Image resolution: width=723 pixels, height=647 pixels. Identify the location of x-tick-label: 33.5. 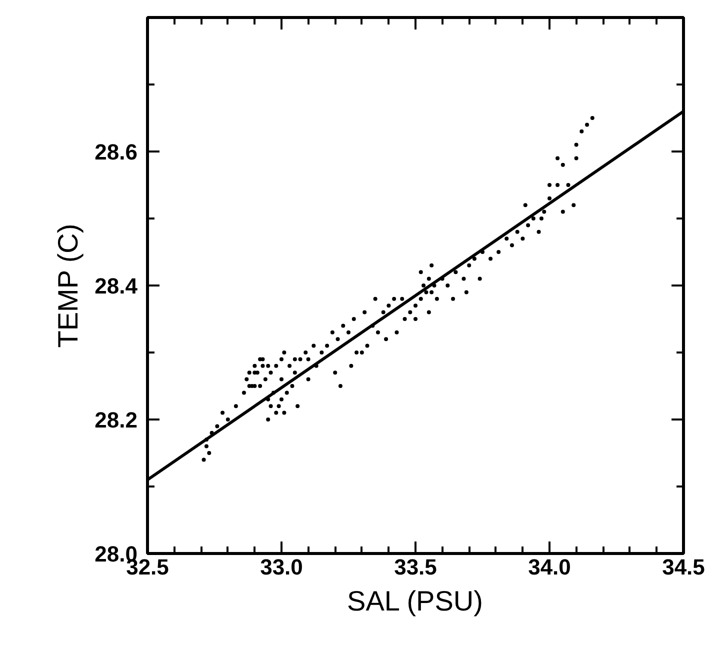
(415, 567).